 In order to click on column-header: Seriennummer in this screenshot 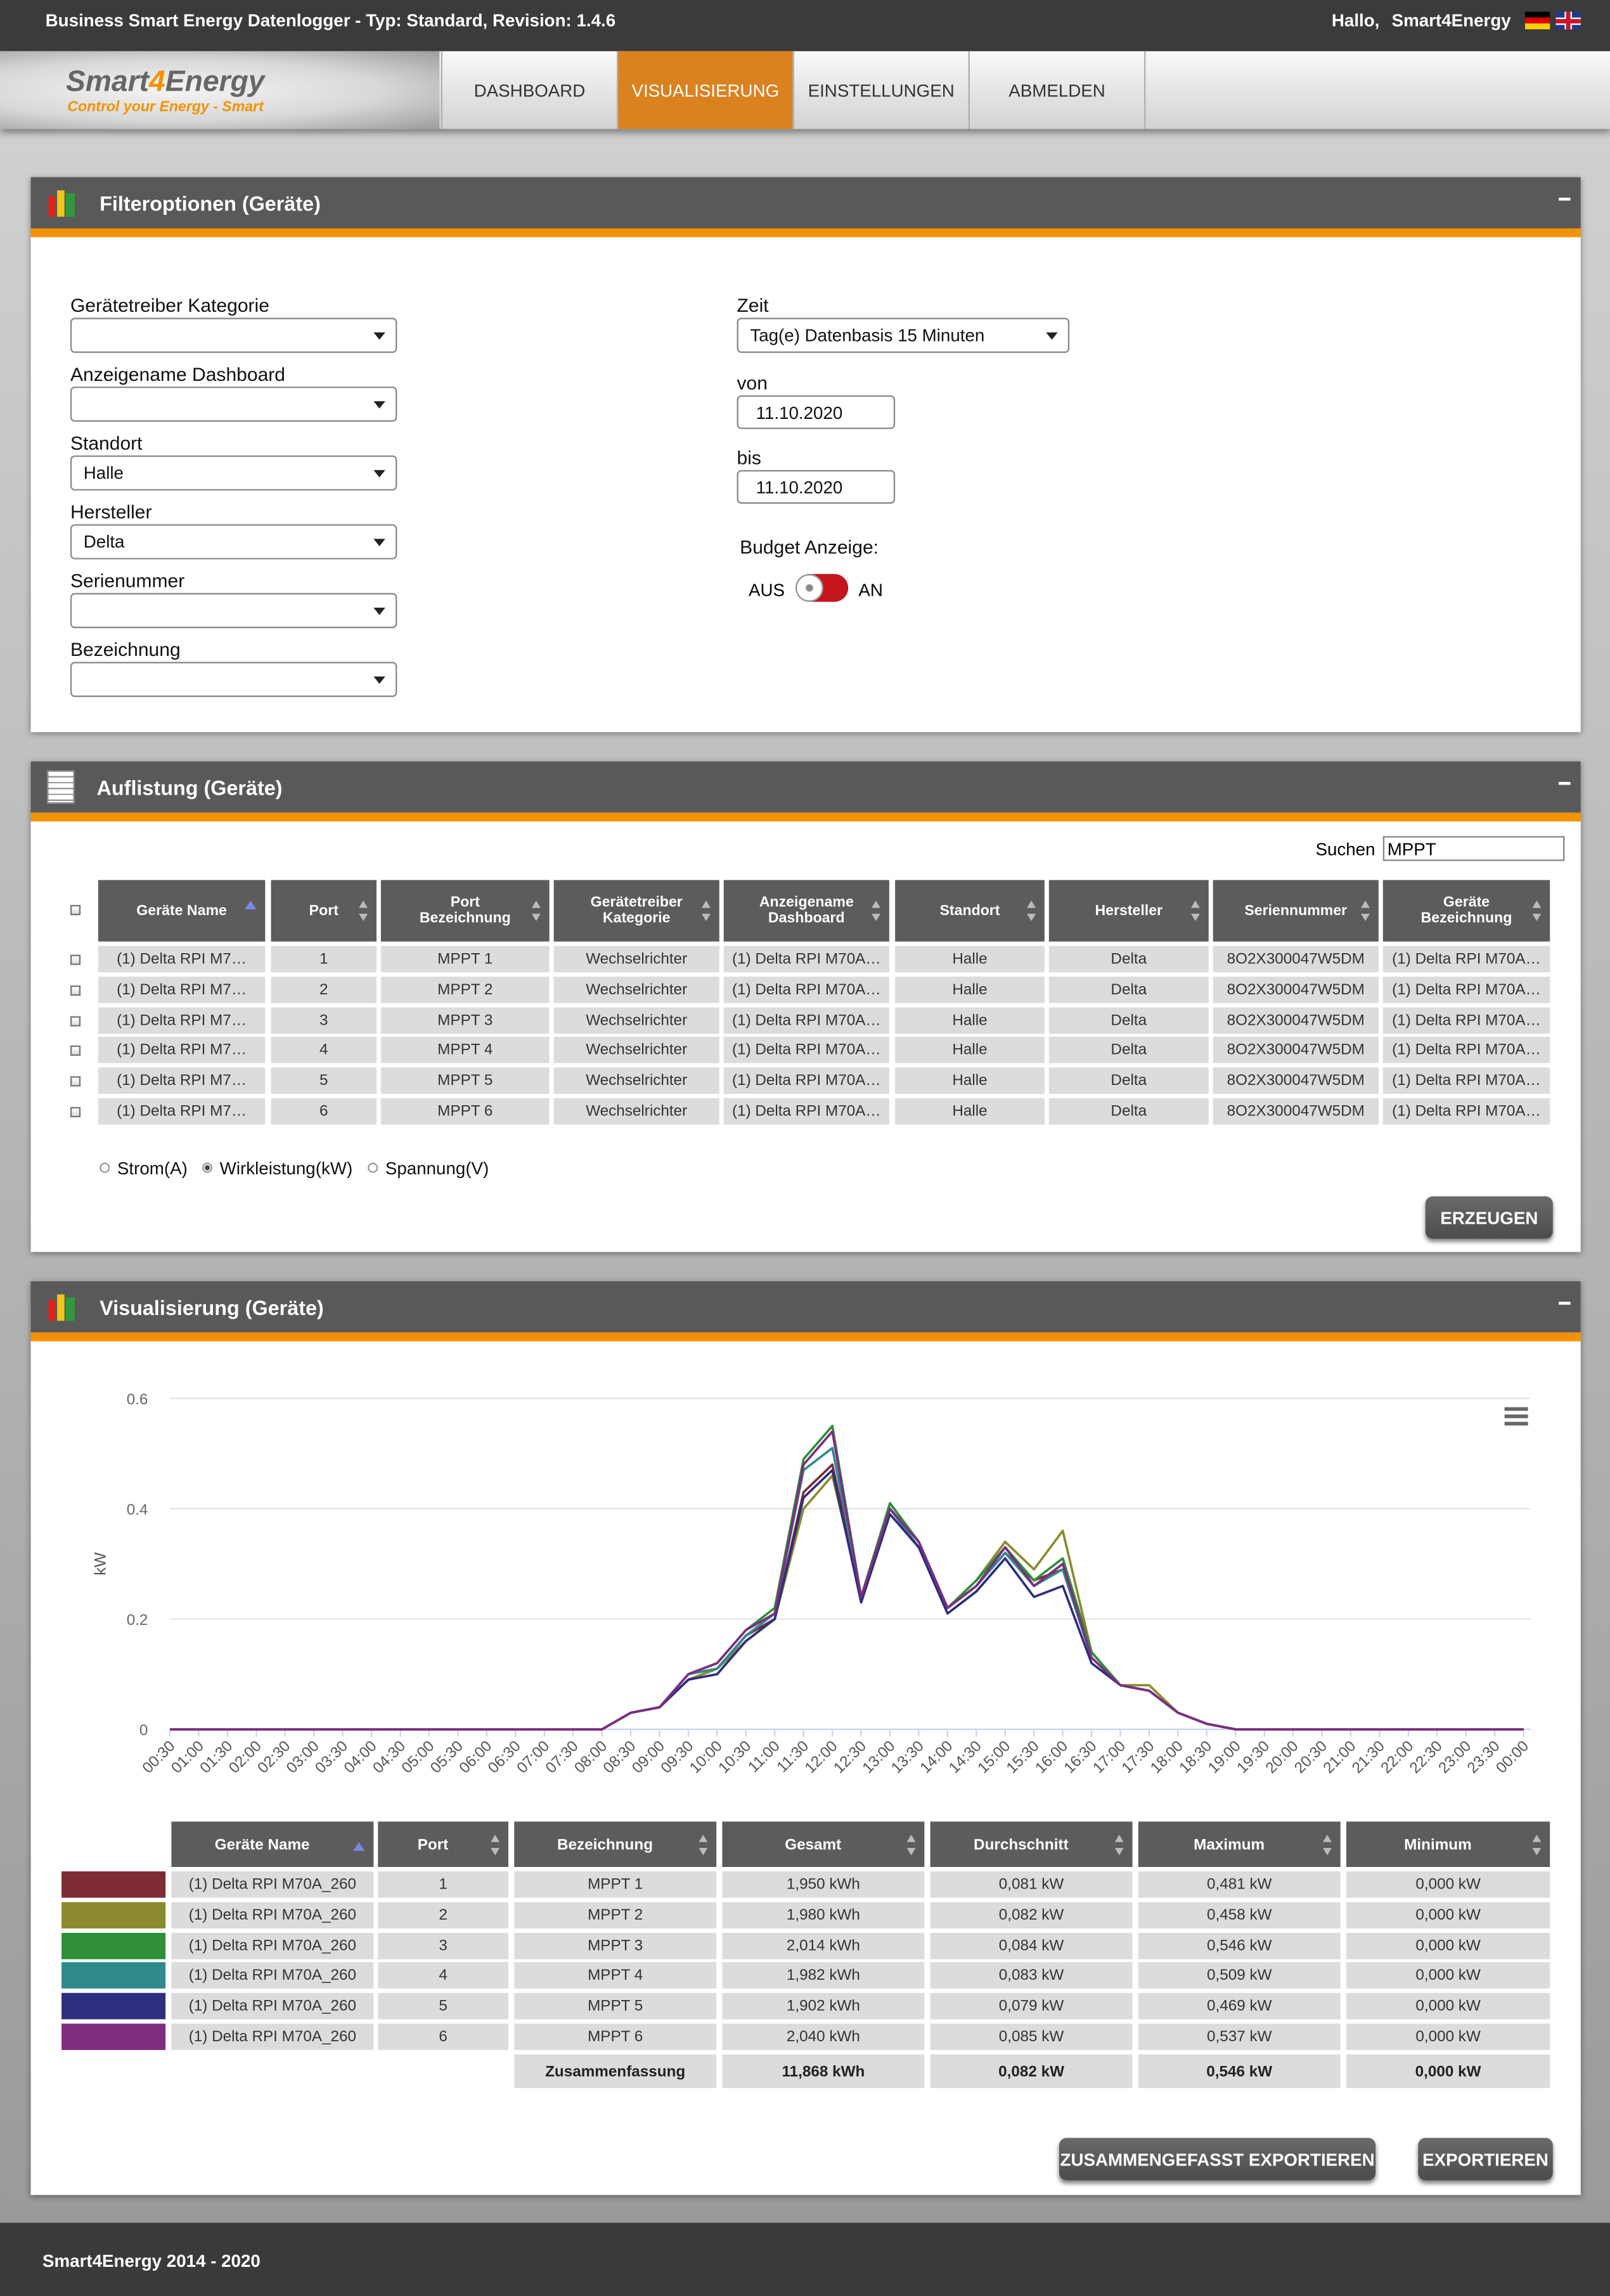, I will do `click(1296, 911)`.